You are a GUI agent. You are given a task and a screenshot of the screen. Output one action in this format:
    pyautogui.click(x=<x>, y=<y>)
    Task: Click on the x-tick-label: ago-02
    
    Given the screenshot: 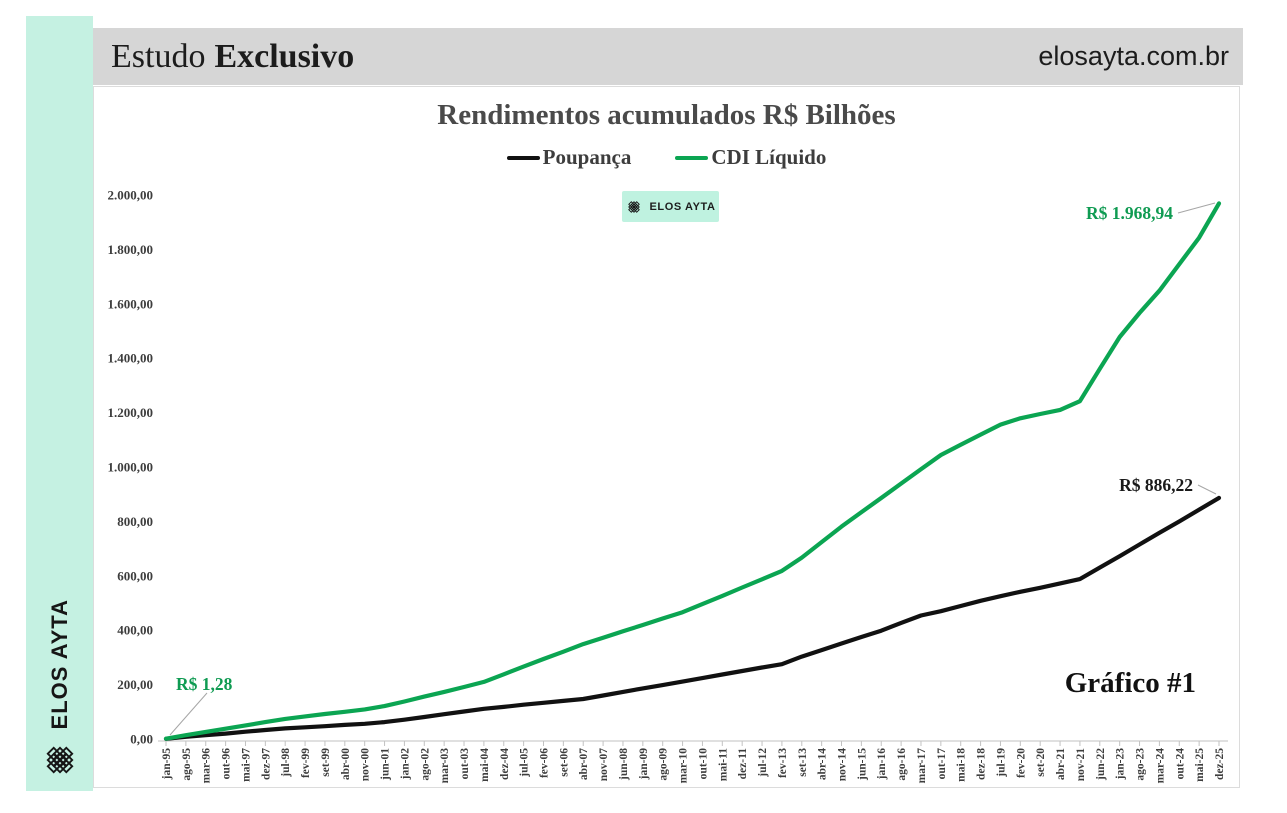 What is the action you would take?
    pyautogui.click(x=425, y=764)
    